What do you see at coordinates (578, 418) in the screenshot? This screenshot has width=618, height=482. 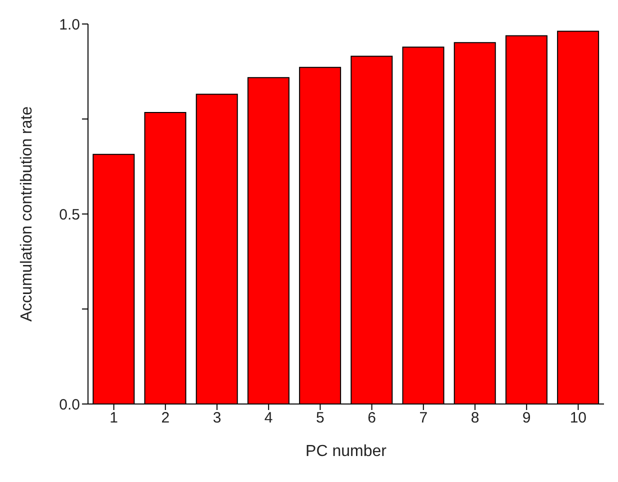 I see `x-tick-label: 10` at bounding box center [578, 418].